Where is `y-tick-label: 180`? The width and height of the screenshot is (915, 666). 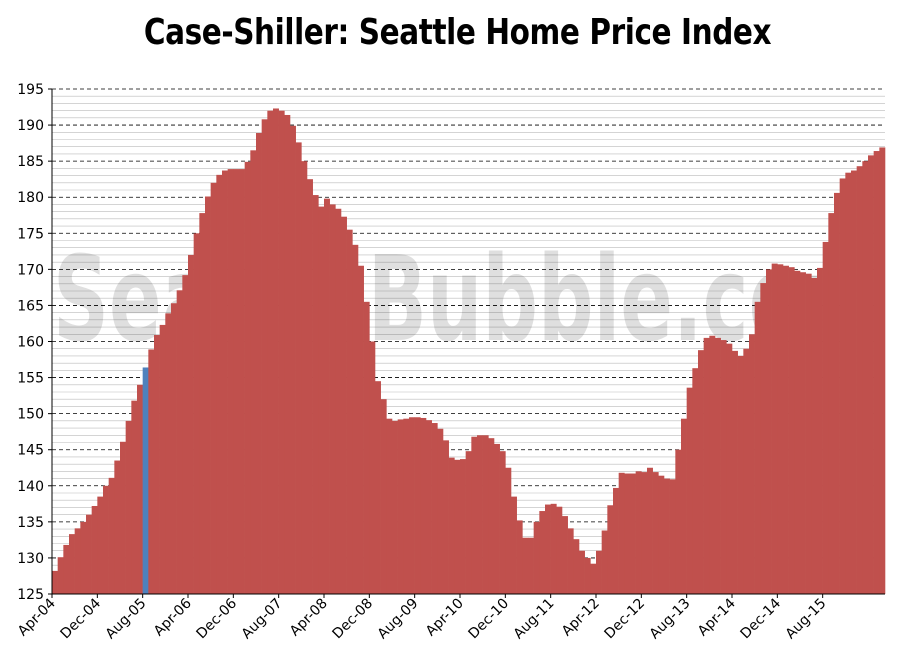 y-tick-label: 180 is located at coordinates (30, 198).